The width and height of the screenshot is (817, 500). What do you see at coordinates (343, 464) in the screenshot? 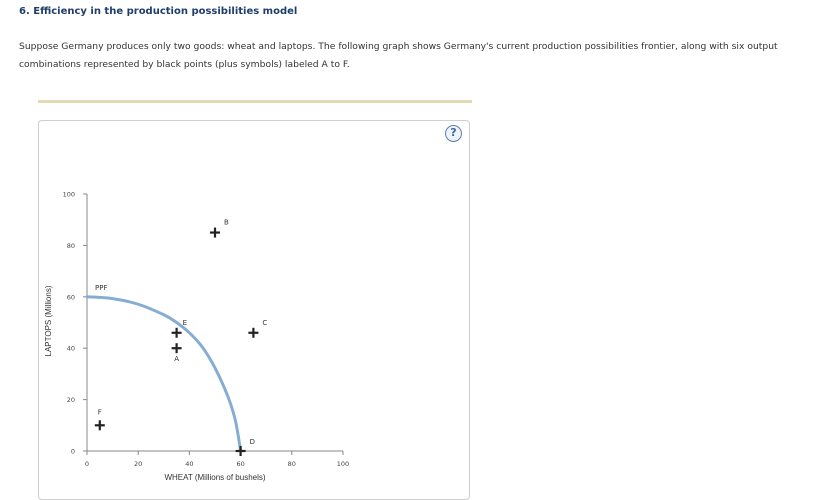
I see `x-tick-label: 100` at bounding box center [343, 464].